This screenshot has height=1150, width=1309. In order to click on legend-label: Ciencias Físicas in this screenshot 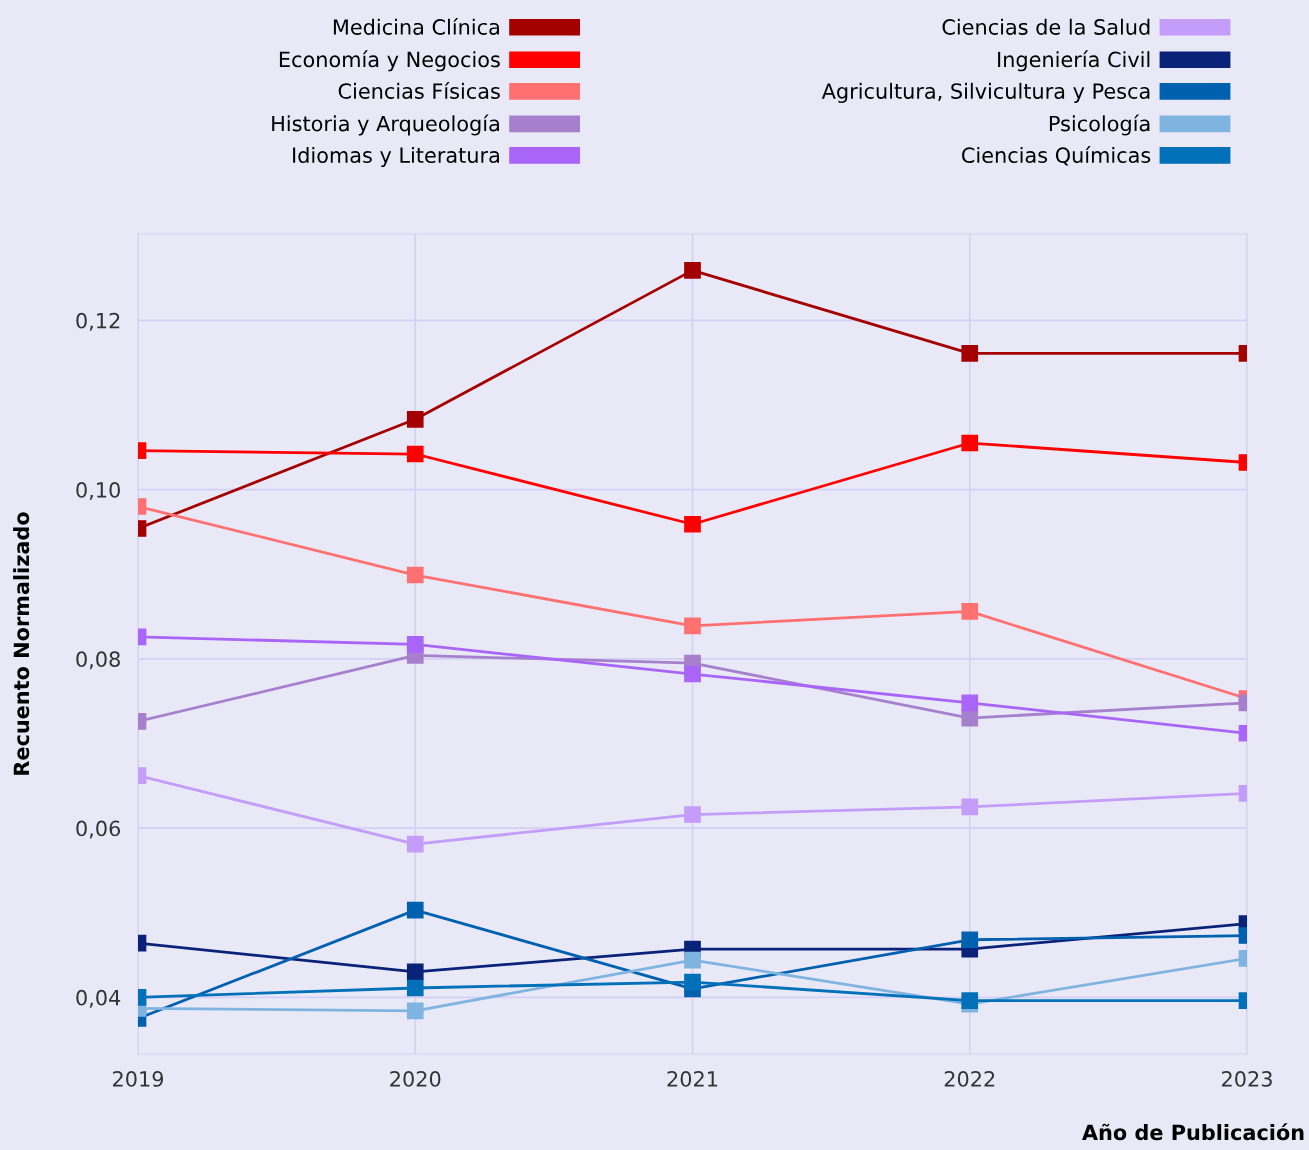, I will do `click(419, 90)`.